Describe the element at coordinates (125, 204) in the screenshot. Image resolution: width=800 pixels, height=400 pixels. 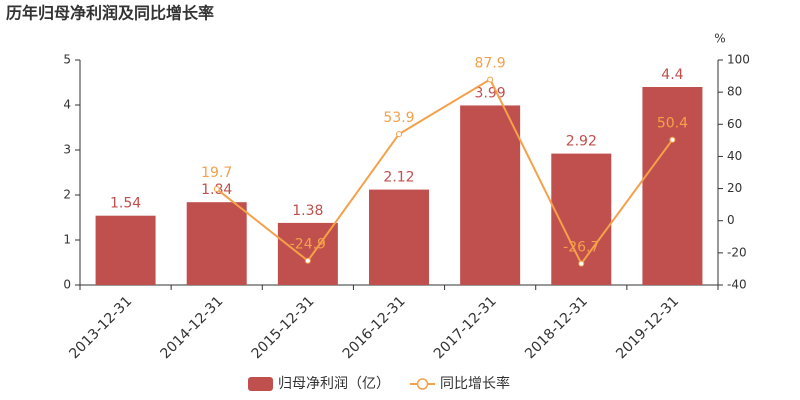
I see `bar-value-label: 1.54` at that location.